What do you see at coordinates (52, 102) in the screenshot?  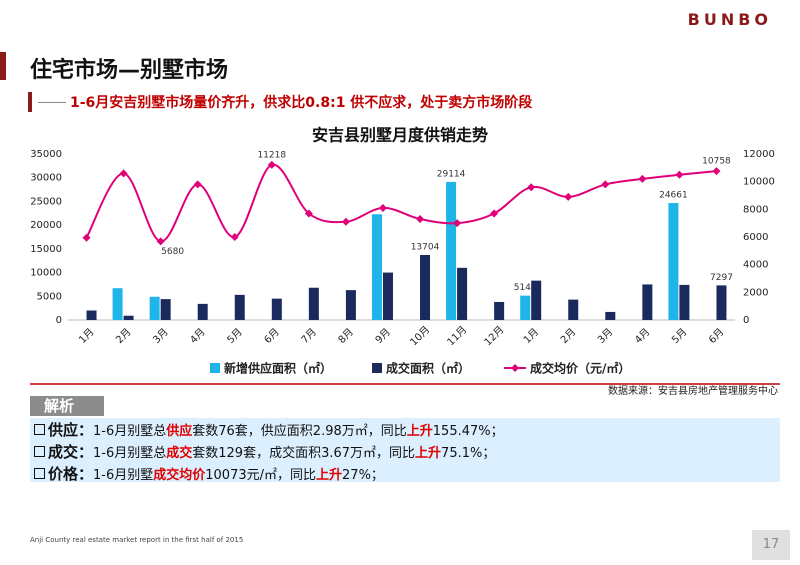 I see `subtitle-rule` at bounding box center [52, 102].